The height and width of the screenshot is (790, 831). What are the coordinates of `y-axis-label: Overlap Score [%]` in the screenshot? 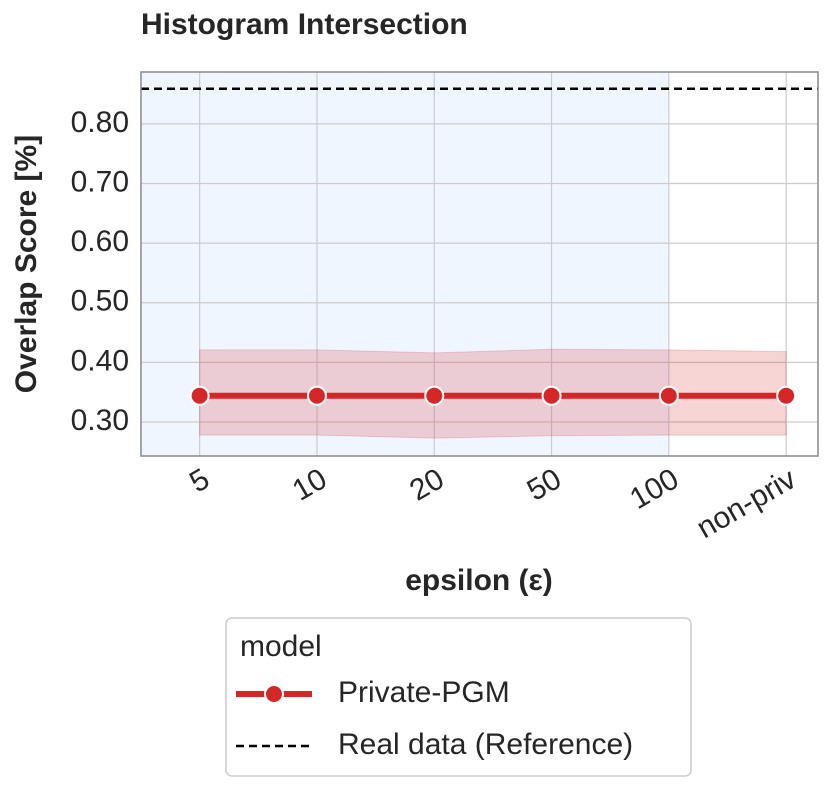 It's located at (26, 264).